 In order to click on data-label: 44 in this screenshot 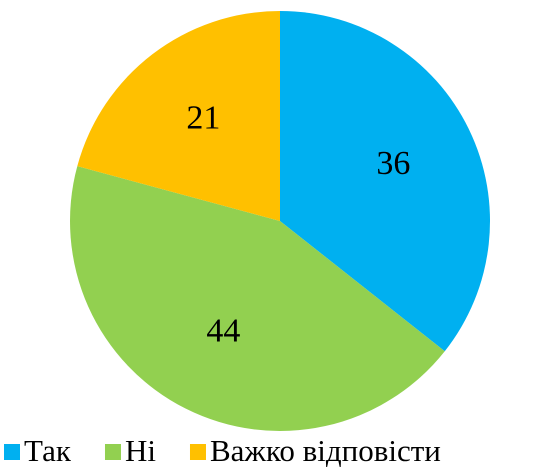, I will do `click(223, 330)`.